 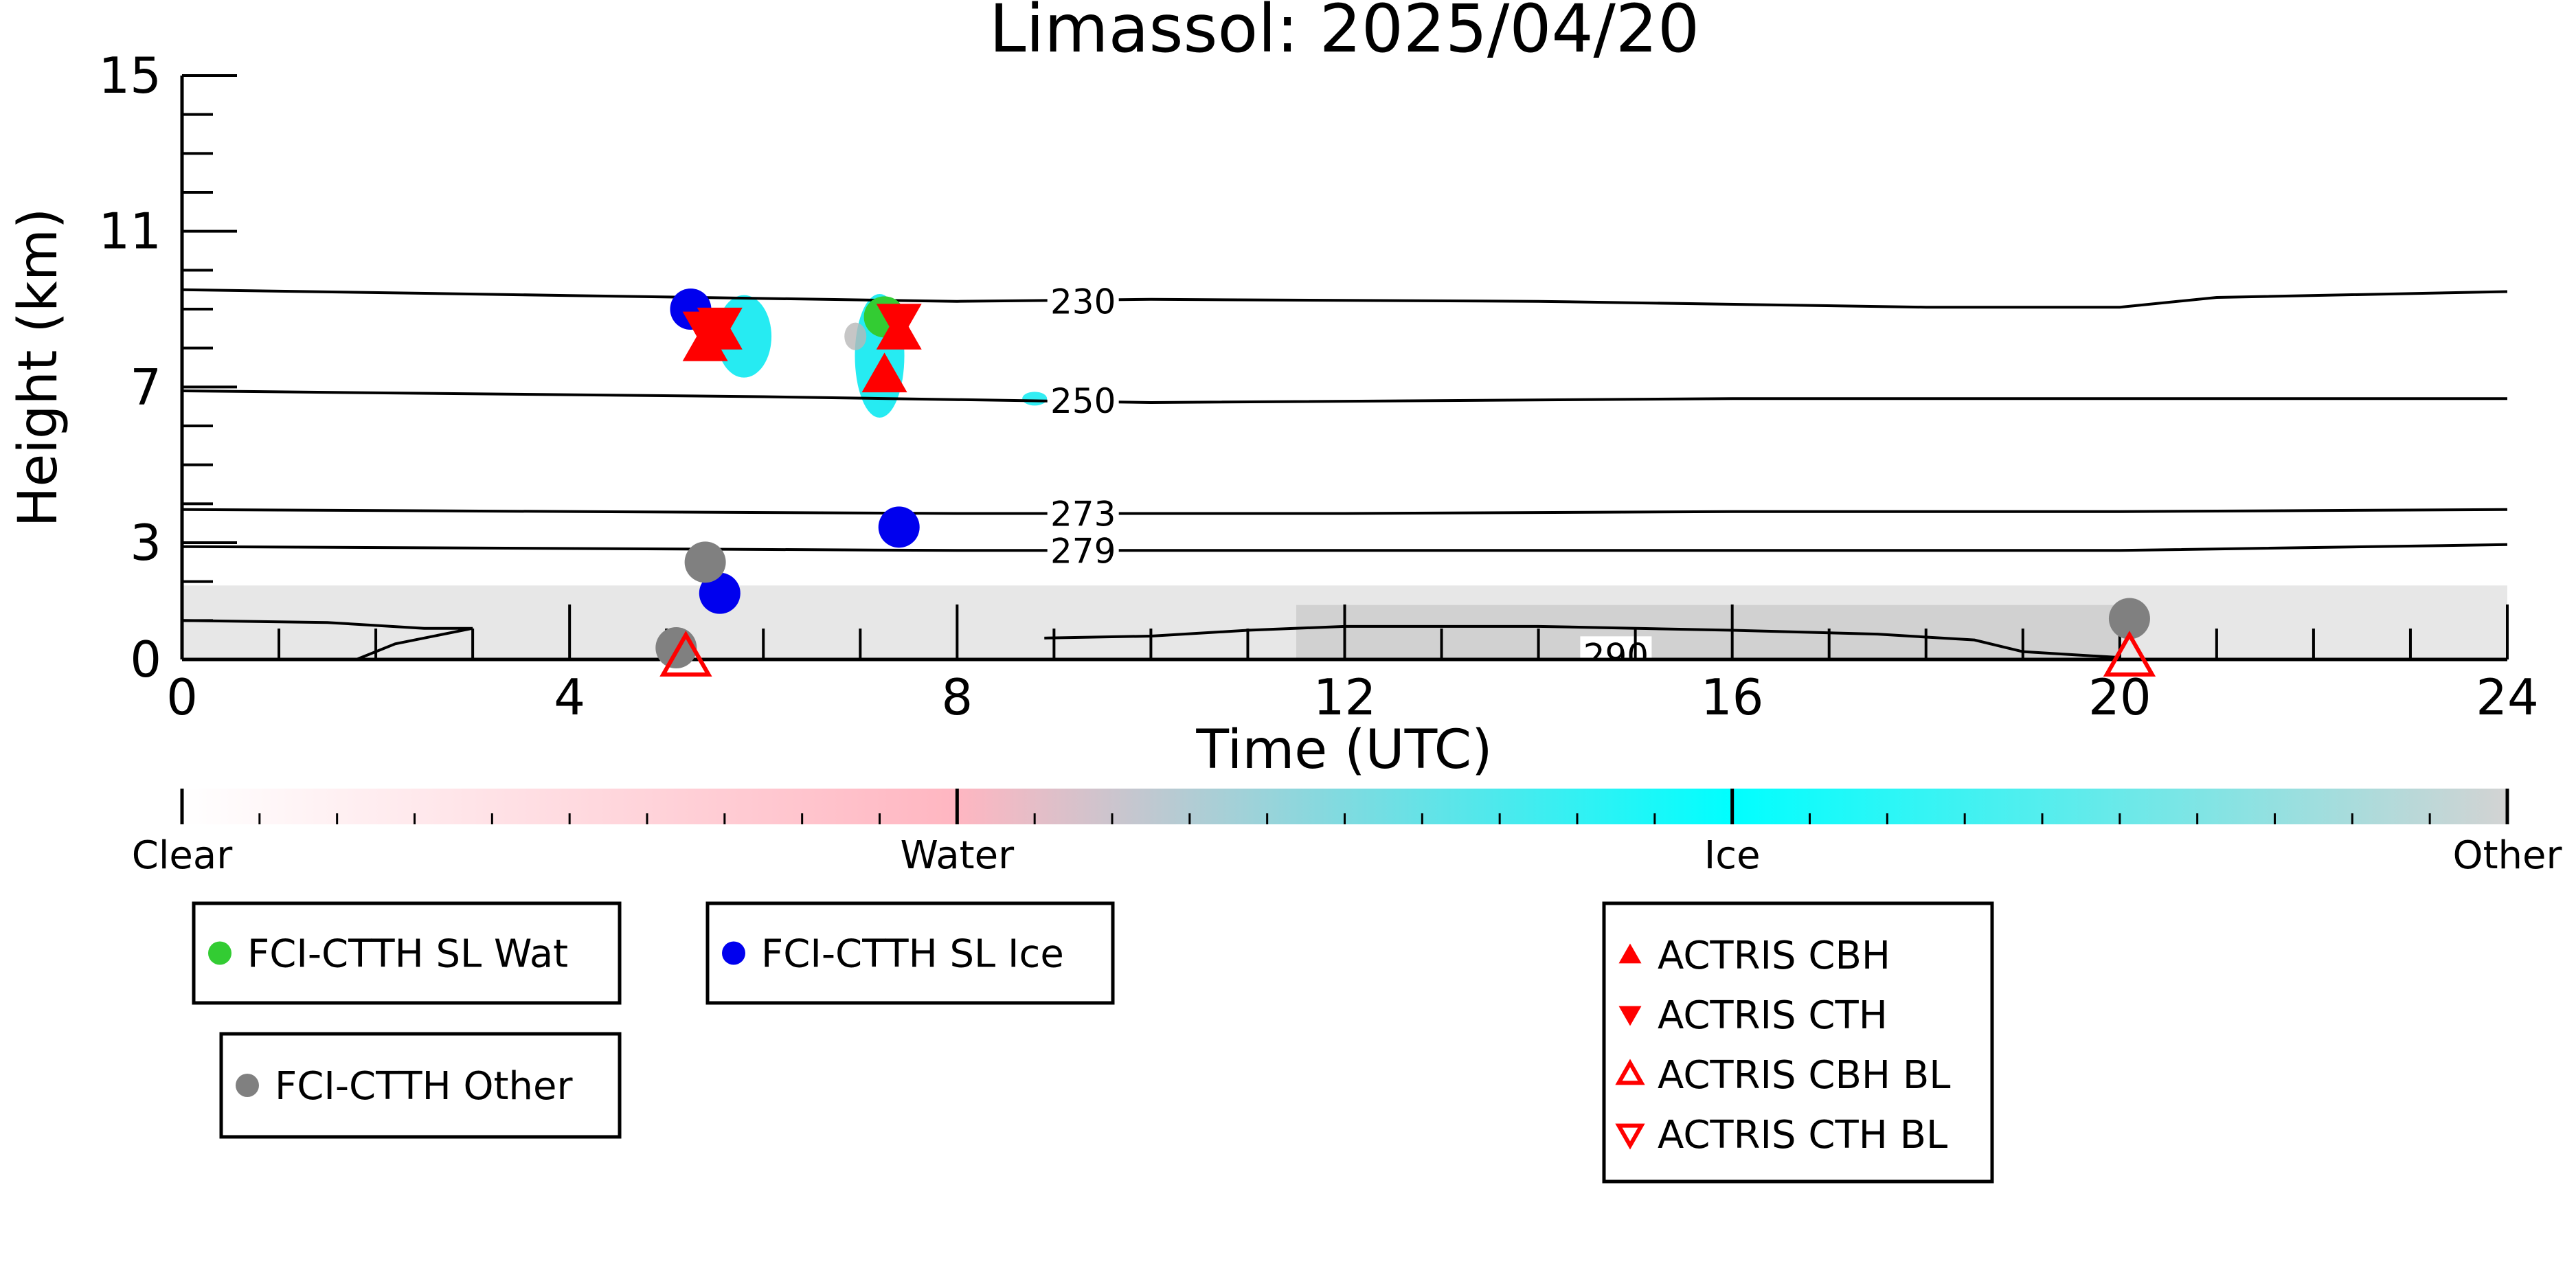 I want to click on isotherm-label: 230, so click(x=1083, y=302).